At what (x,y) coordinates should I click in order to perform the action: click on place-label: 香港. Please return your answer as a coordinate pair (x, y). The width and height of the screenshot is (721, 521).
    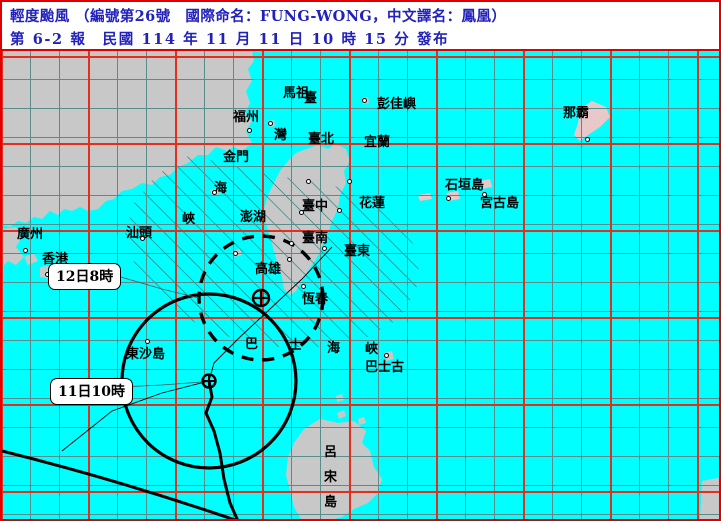
    Looking at the image, I should click on (55, 259).